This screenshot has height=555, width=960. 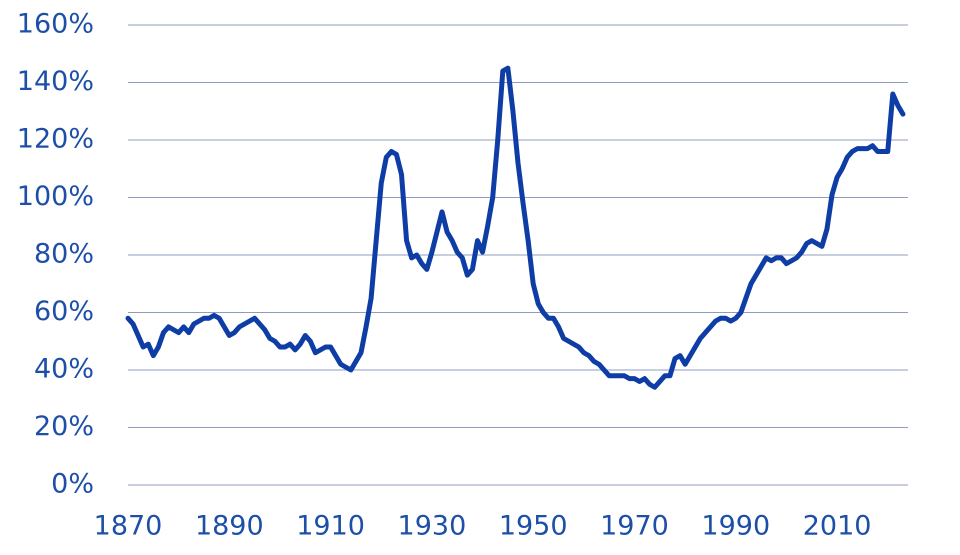 What do you see at coordinates (64, 254) in the screenshot?
I see `y-tick-label: 80%` at bounding box center [64, 254].